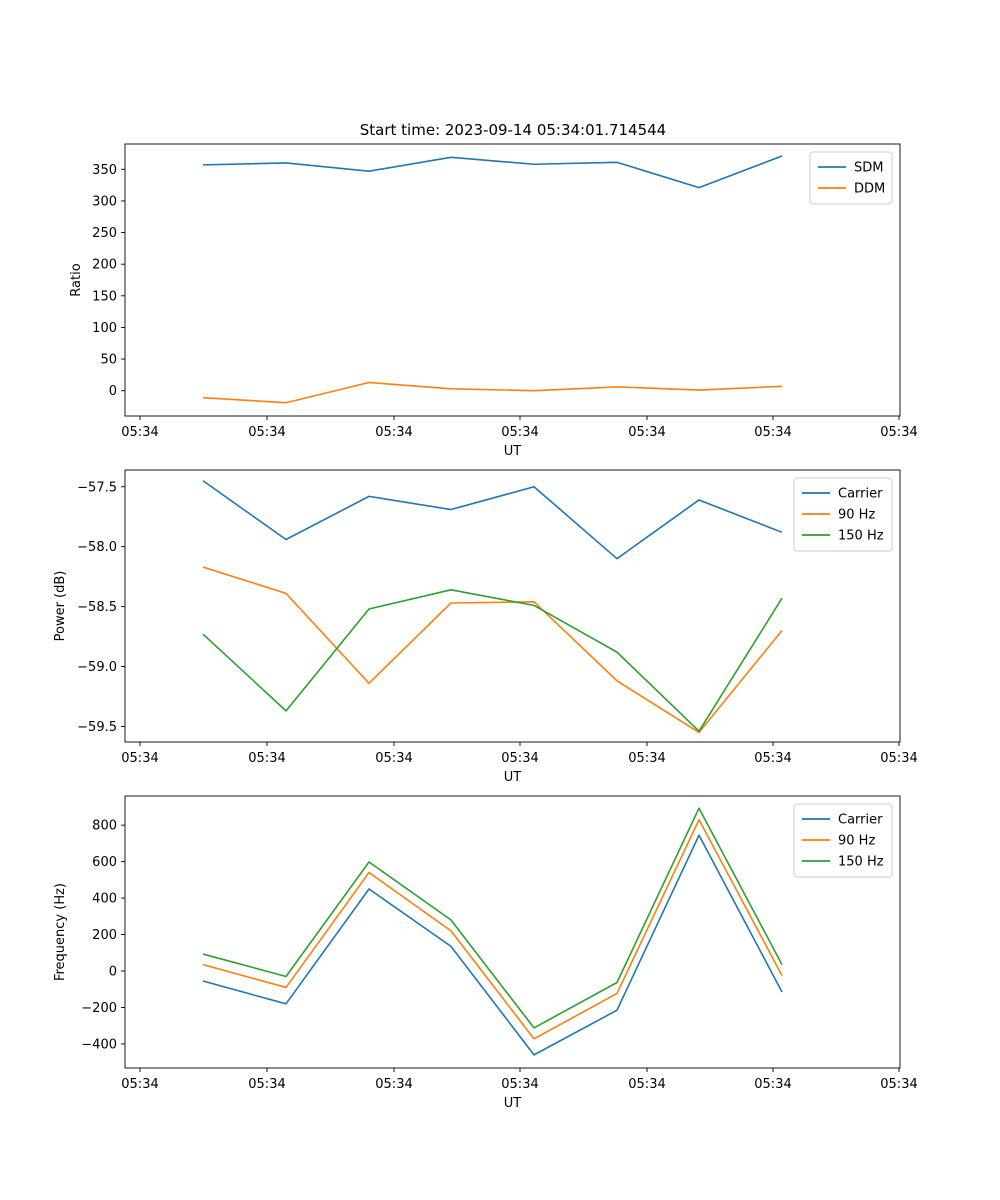 This screenshot has width=1000, height=1200. I want to click on y-tick-label: −58.5, so click(97, 607).